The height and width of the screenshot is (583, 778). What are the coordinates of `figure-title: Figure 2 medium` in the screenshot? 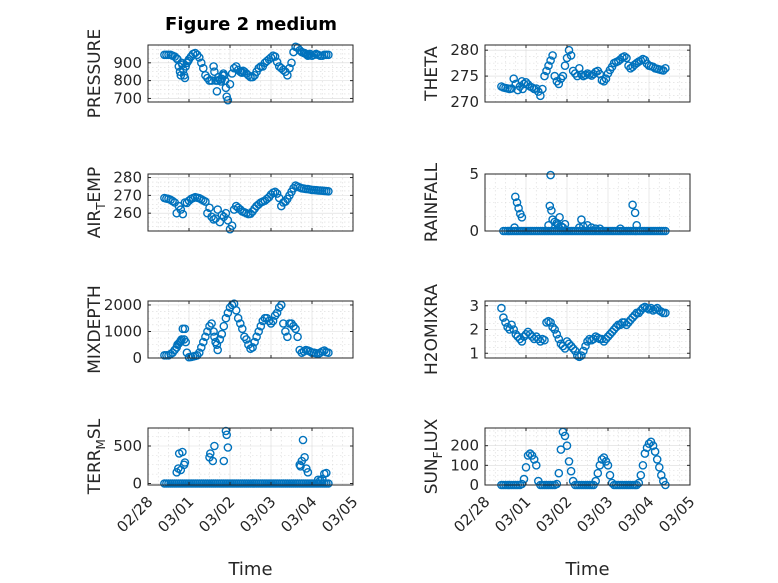 It's located at (251, 24).